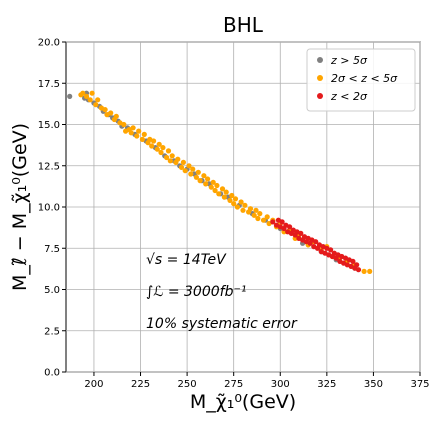 The height and width of the screenshot is (436, 436). I want to click on y-tick-label: 20.0, so click(49, 43).